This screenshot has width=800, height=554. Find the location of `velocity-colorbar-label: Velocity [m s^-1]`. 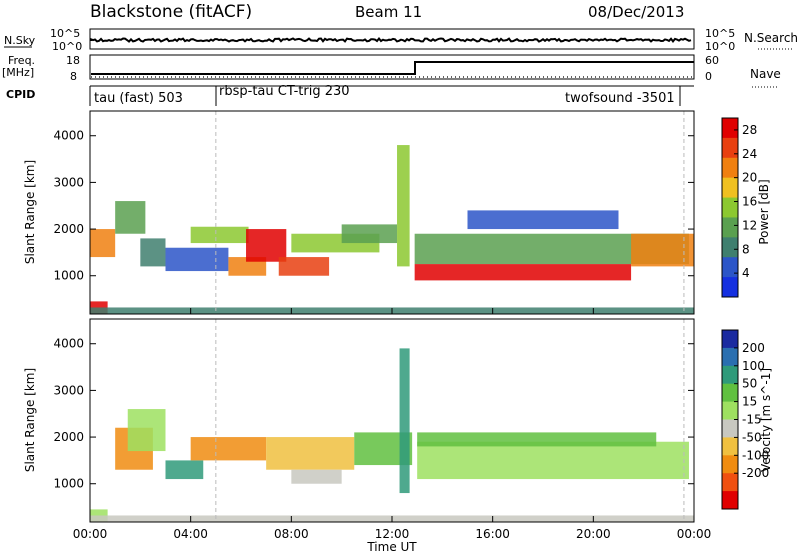

velocity-colorbar-label: Velocity [m s^-1] is located at coordinates (766, 420).